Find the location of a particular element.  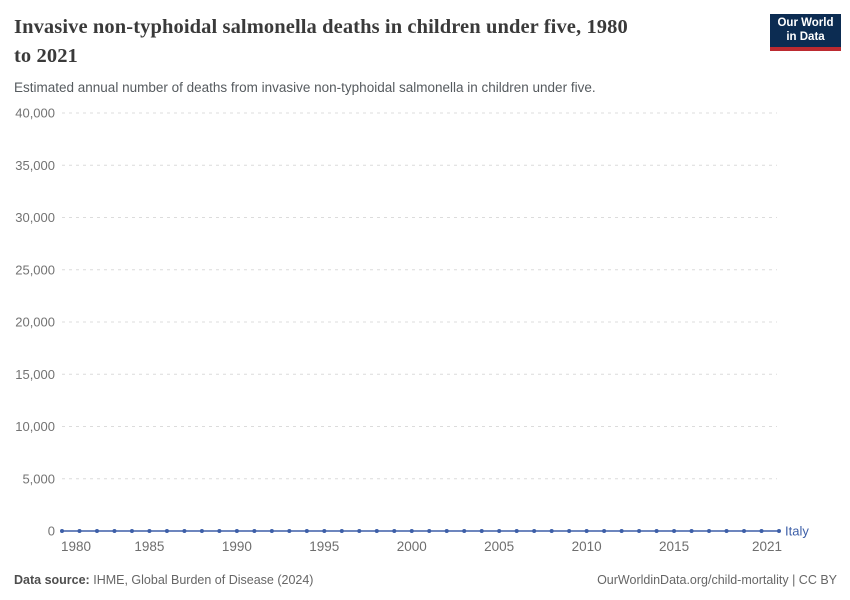

y-tick-label: 5,000 is located at coordinates (38, 478).